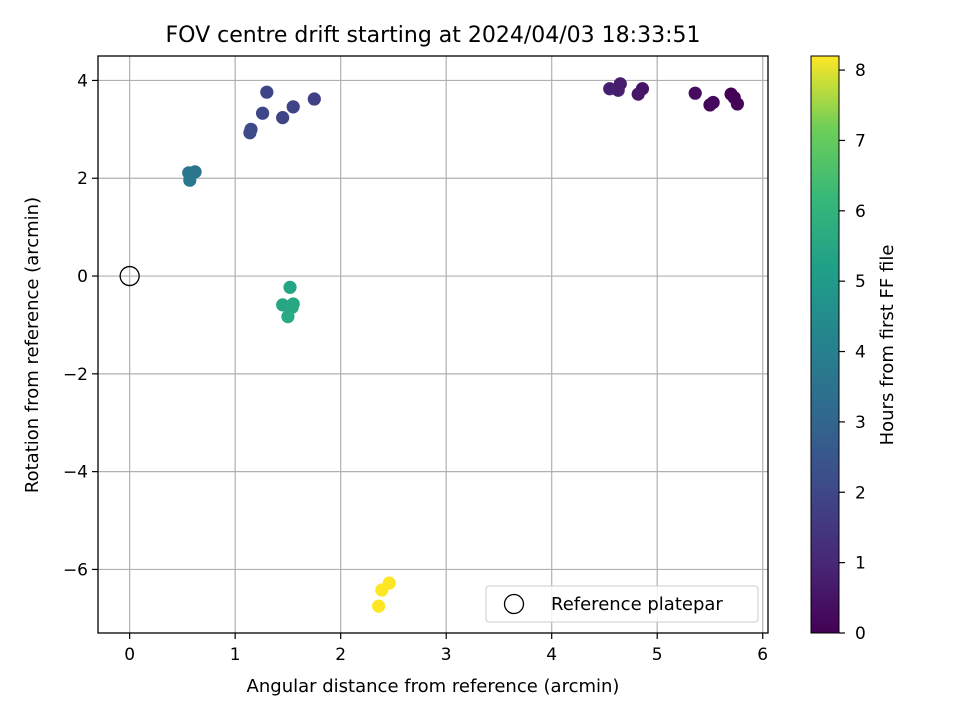 The image size is (960, 720). What do you see at coordinates (82, 81) in the screenshot?
I see `y-tick-label: 4` at bounding box center [82, 81].